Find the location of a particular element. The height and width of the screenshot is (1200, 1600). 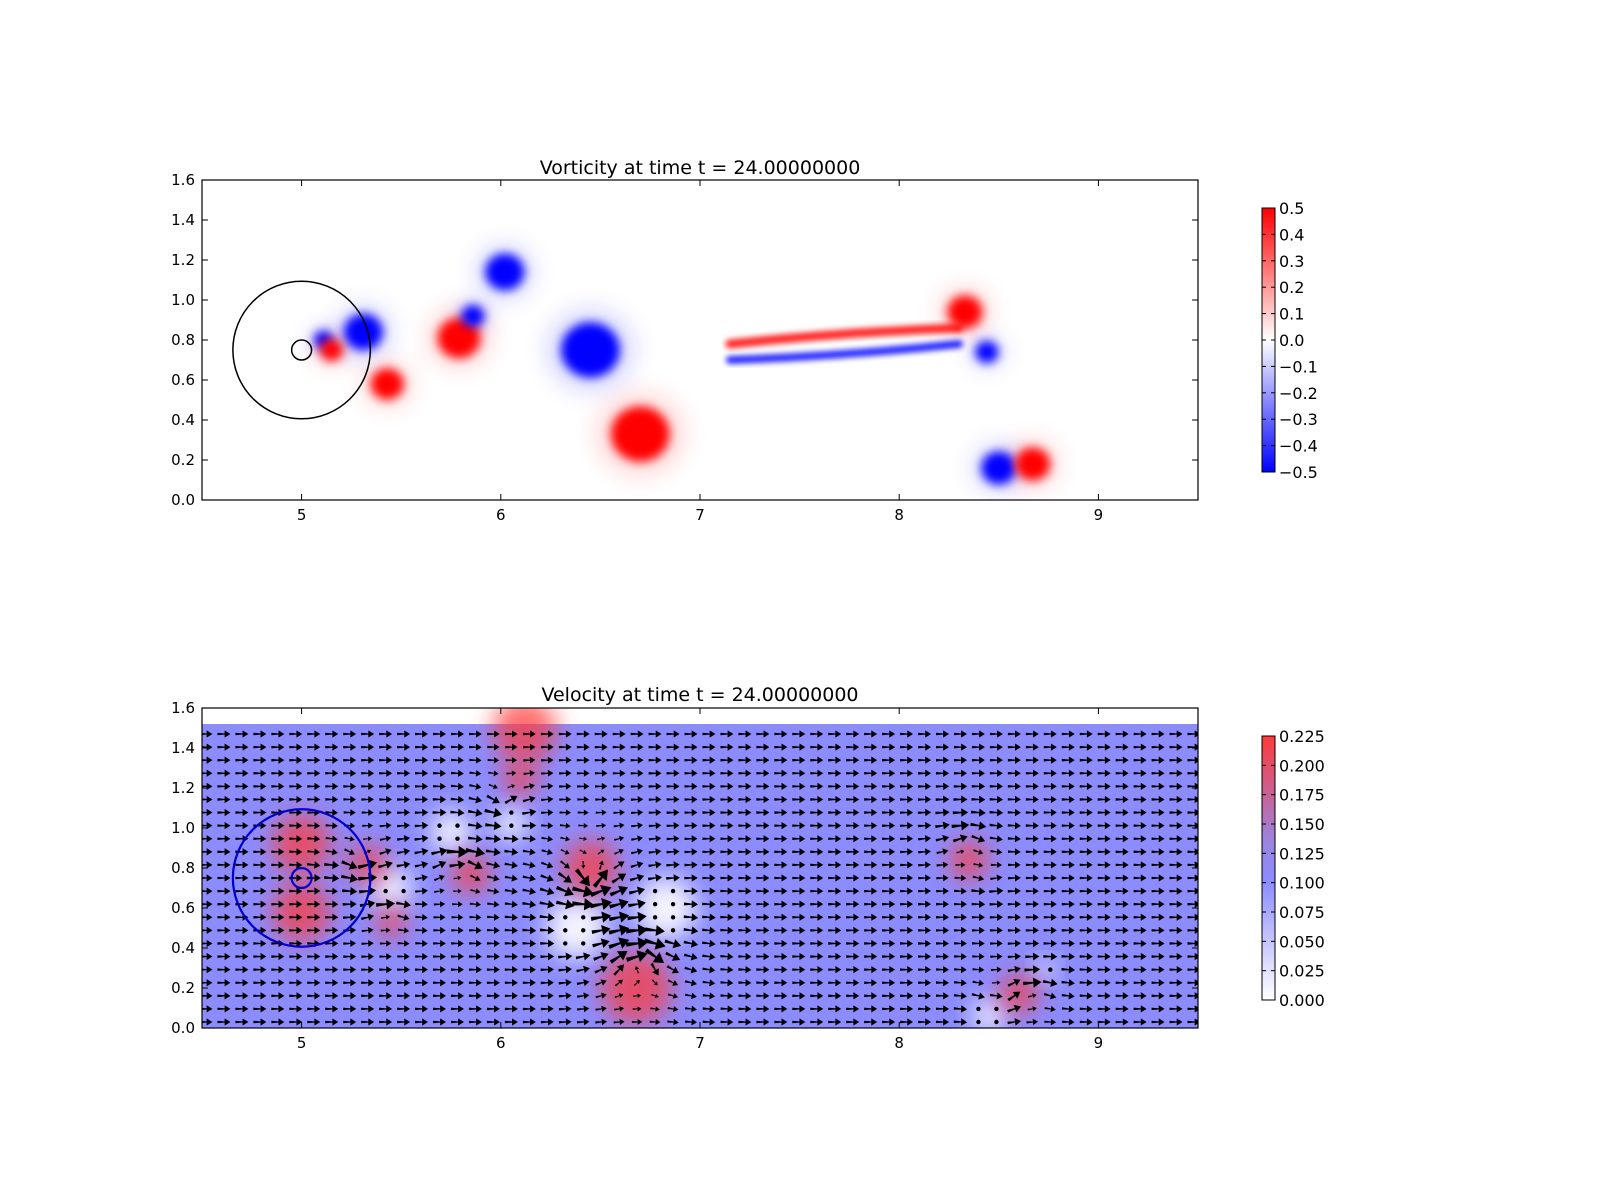

colorbar-tick-label: −0.4 is located at coordinates (1298, 446).